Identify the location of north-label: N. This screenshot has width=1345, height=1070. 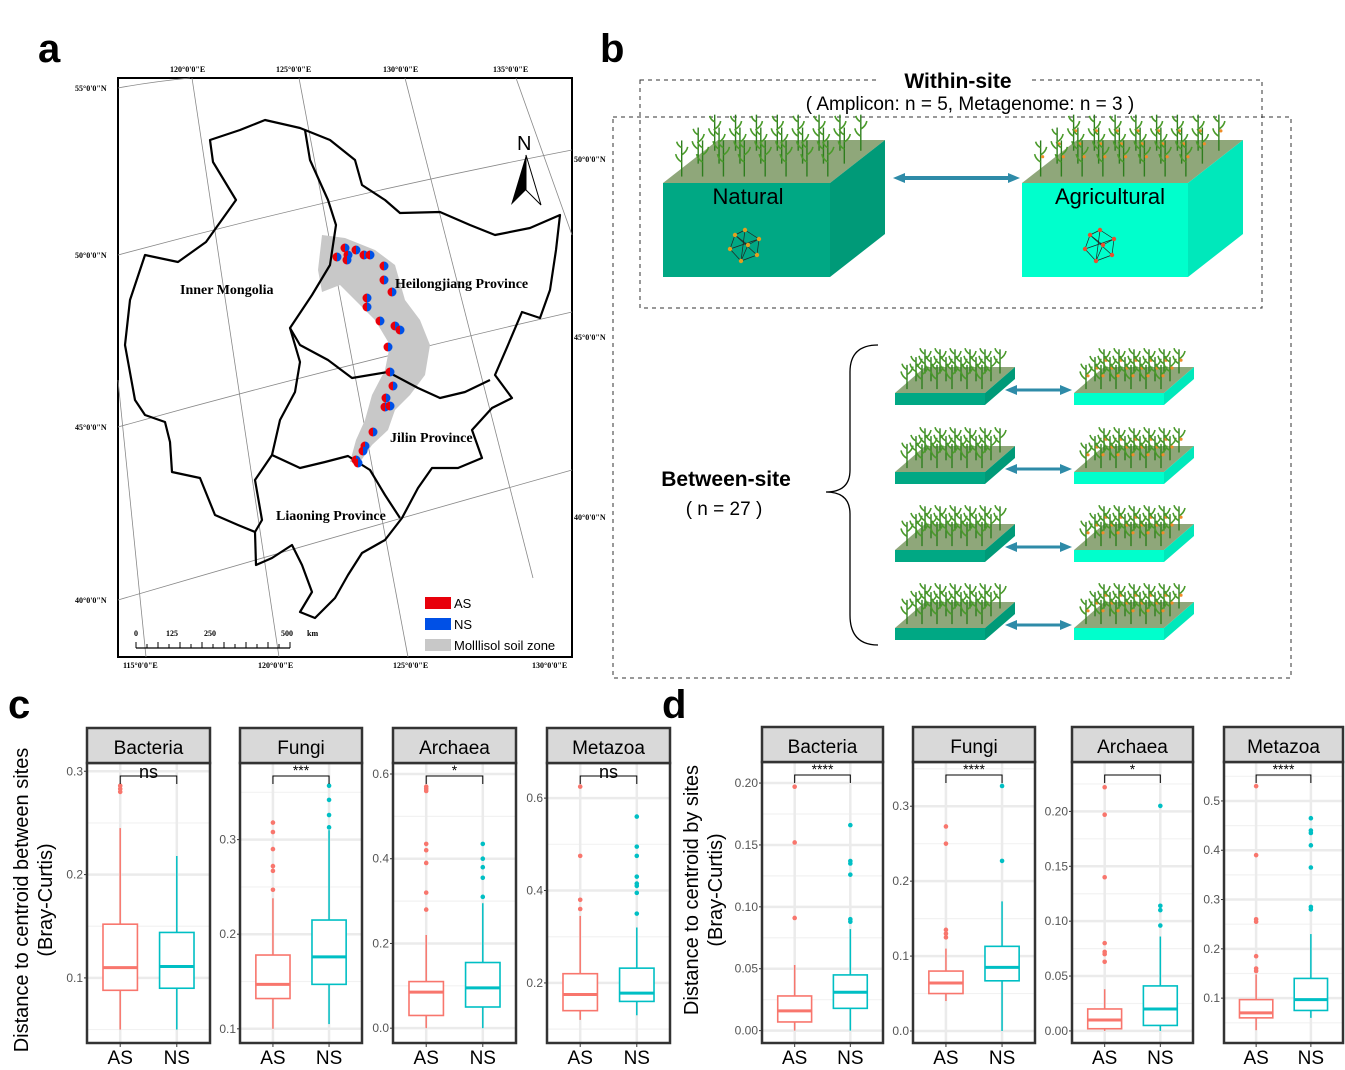
(524, 144).